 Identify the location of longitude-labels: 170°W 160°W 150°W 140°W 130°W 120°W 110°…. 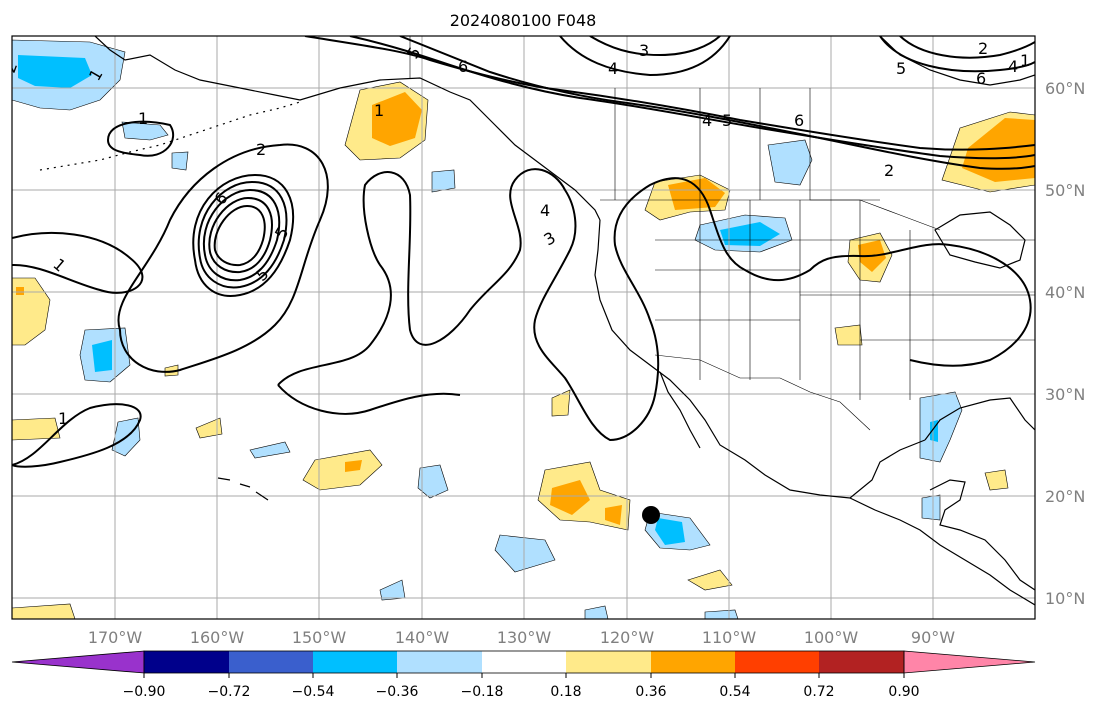
(521, 637).